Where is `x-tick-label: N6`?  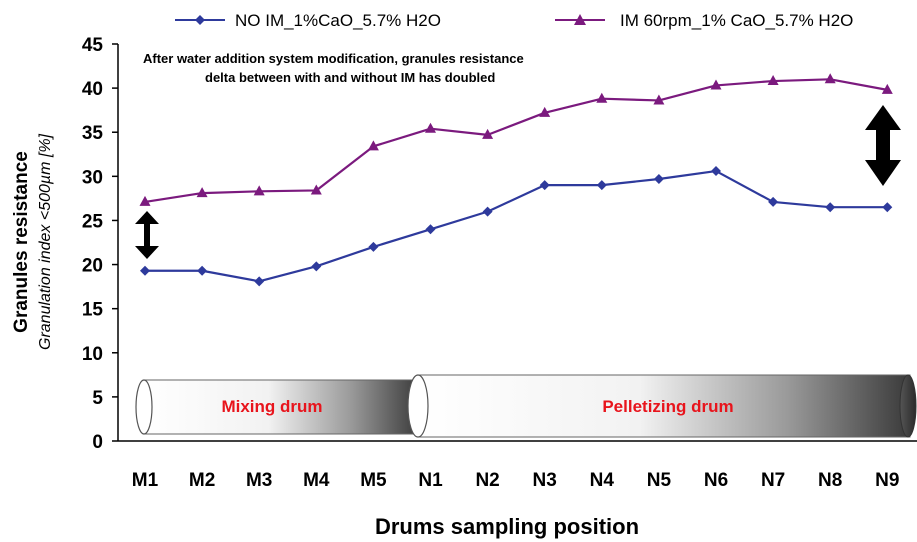
x-tick-label: N6 is located at coordinates (716, 480).